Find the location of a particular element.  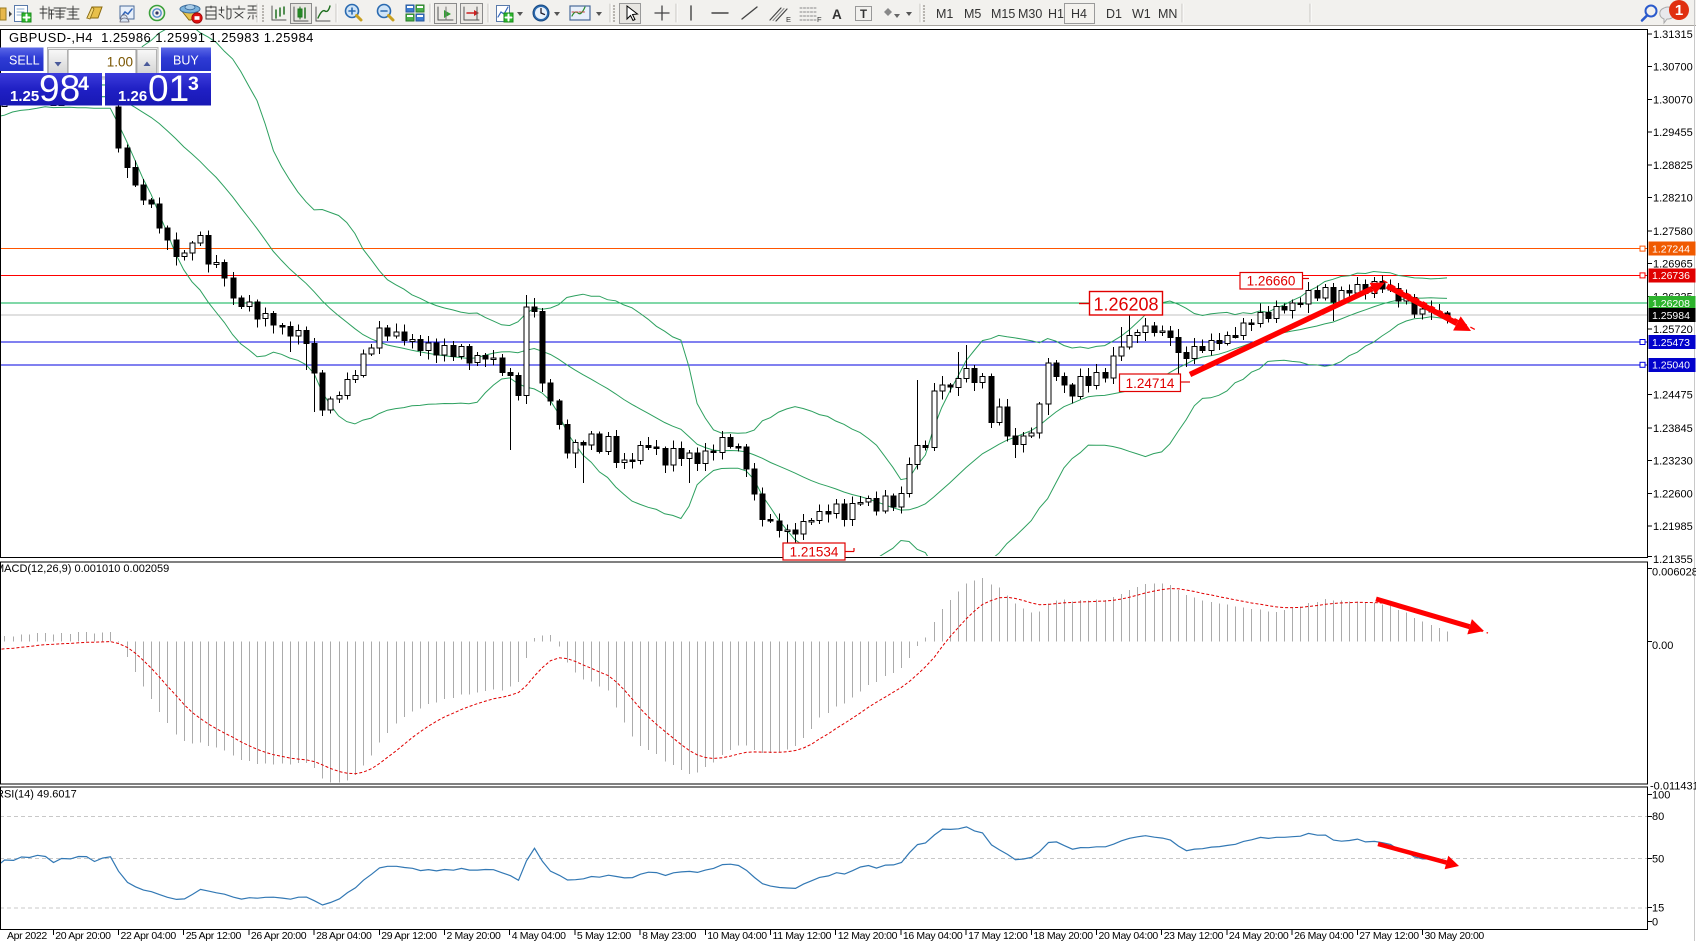

svg-text: 1.24714 is located at coordinates (1150, 383).